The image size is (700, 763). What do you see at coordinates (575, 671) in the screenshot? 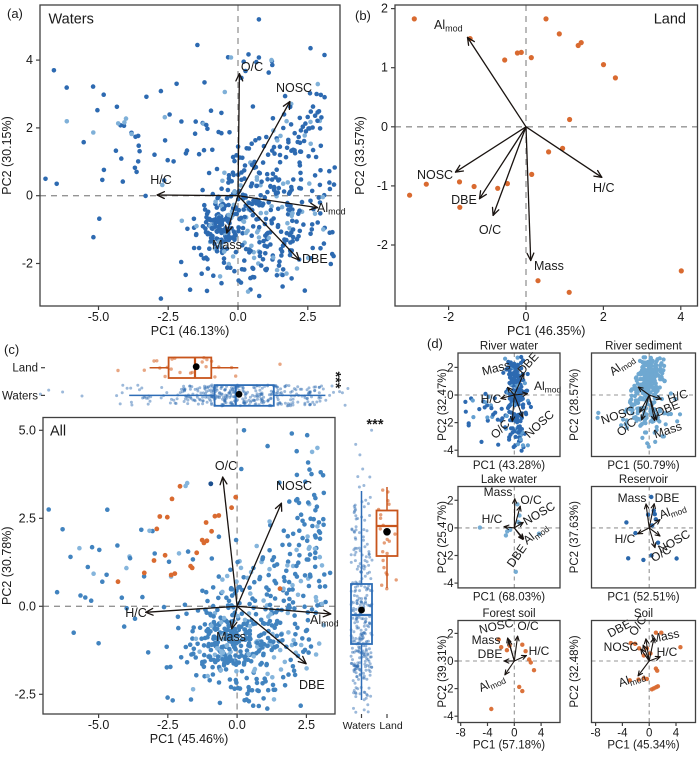
I see `svg-text: PC2 (32.48%)` at bounding box center [575, 671].